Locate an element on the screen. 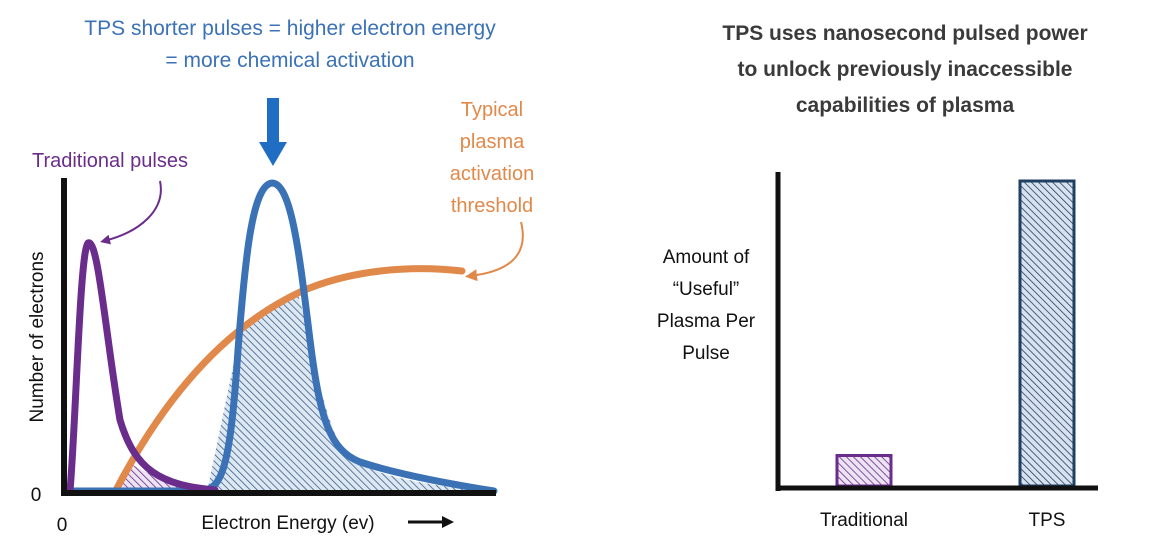 The image size is (1171, 542). right-headline-line-2: to unlock previously inaccessible is located at coordinates (905, 69).